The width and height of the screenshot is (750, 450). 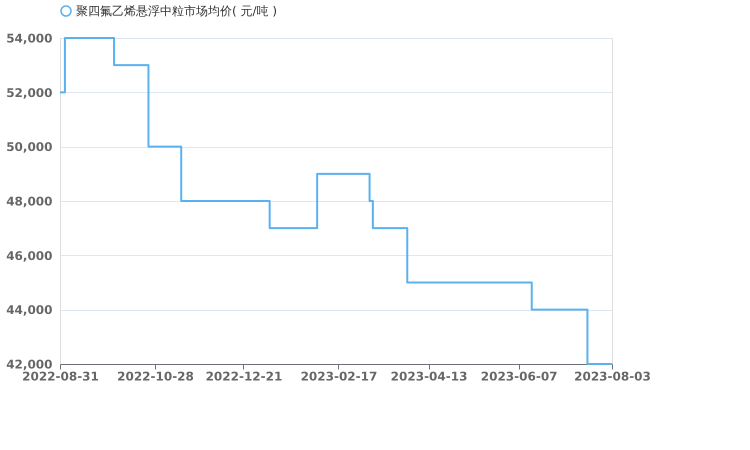 I want to click on x-tick-label: 2023-04-13, so click(x=429, y=377).